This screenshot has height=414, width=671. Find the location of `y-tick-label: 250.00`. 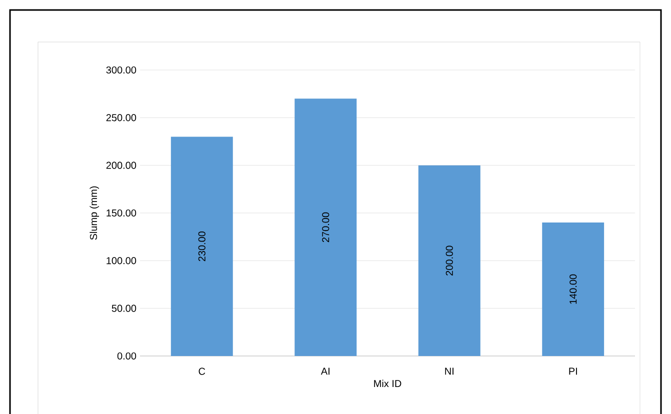

y-tick-label: 250.00 is located at coordinates (121, 118).